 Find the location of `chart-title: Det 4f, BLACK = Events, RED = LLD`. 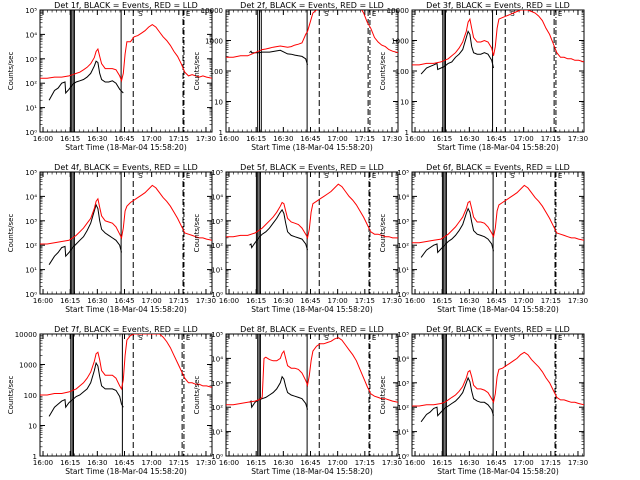

chart-title: Det 4f, BLACK = Events, RED = LLD is located at coordinates (126, 167).